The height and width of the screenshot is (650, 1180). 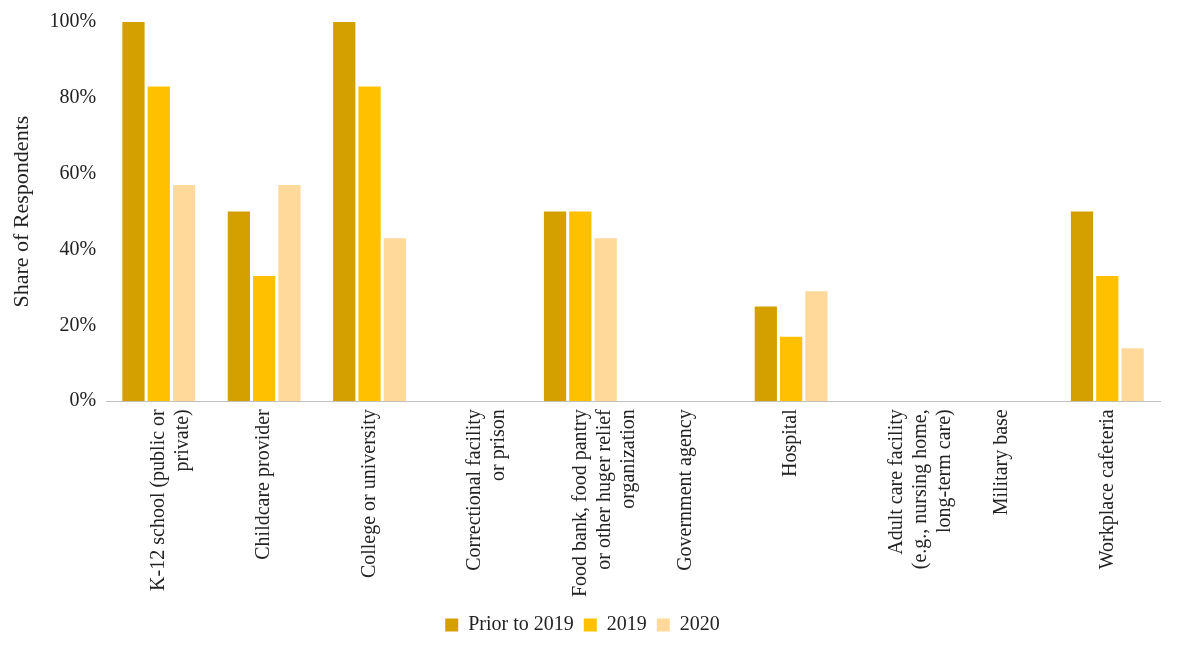 I want to click on legend-label: 2019, so click(x=626, y=623).